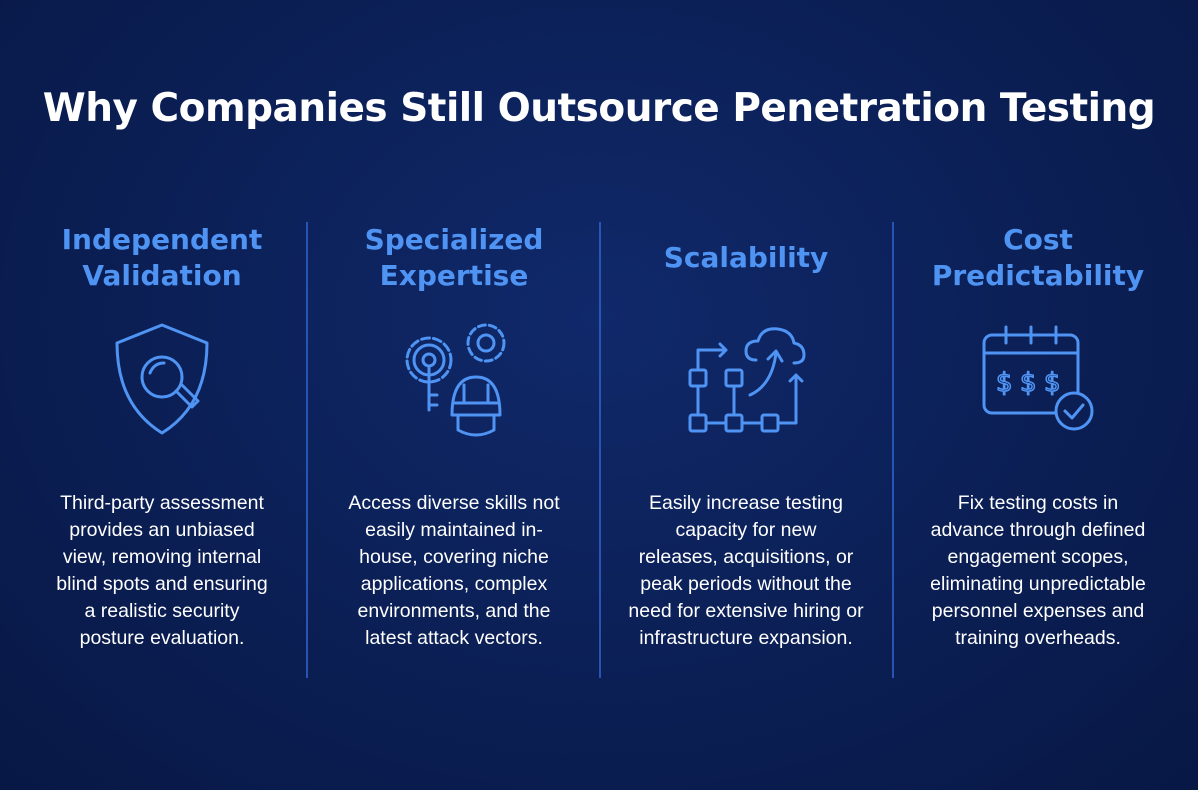 Image resolution: width=1198 pixels, height=790 pixels. I want to click on description-line: posture evaluation., so click(162, 638).